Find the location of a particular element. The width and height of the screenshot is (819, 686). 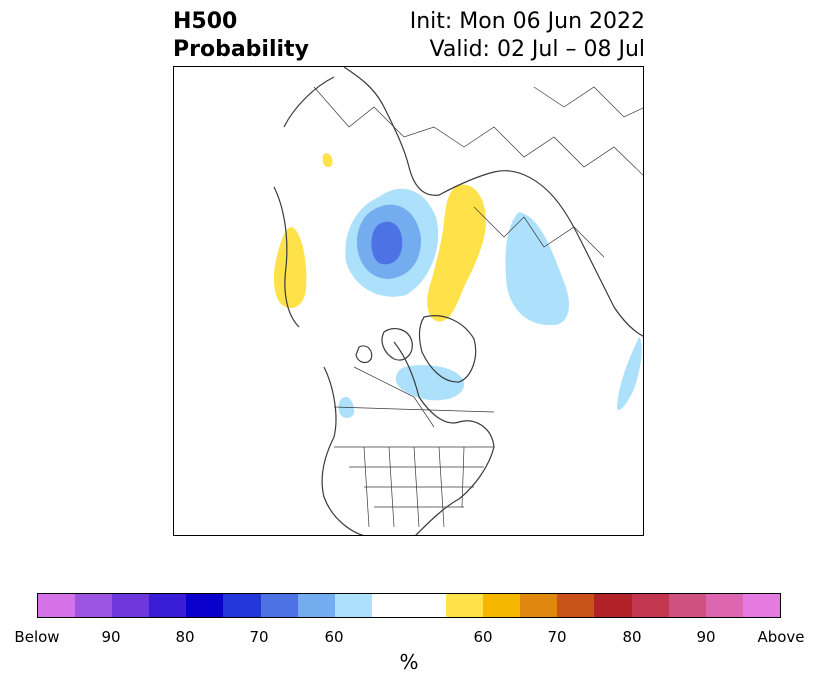

chart-title-left: H500 Probability is located at coordinates (241, 36).